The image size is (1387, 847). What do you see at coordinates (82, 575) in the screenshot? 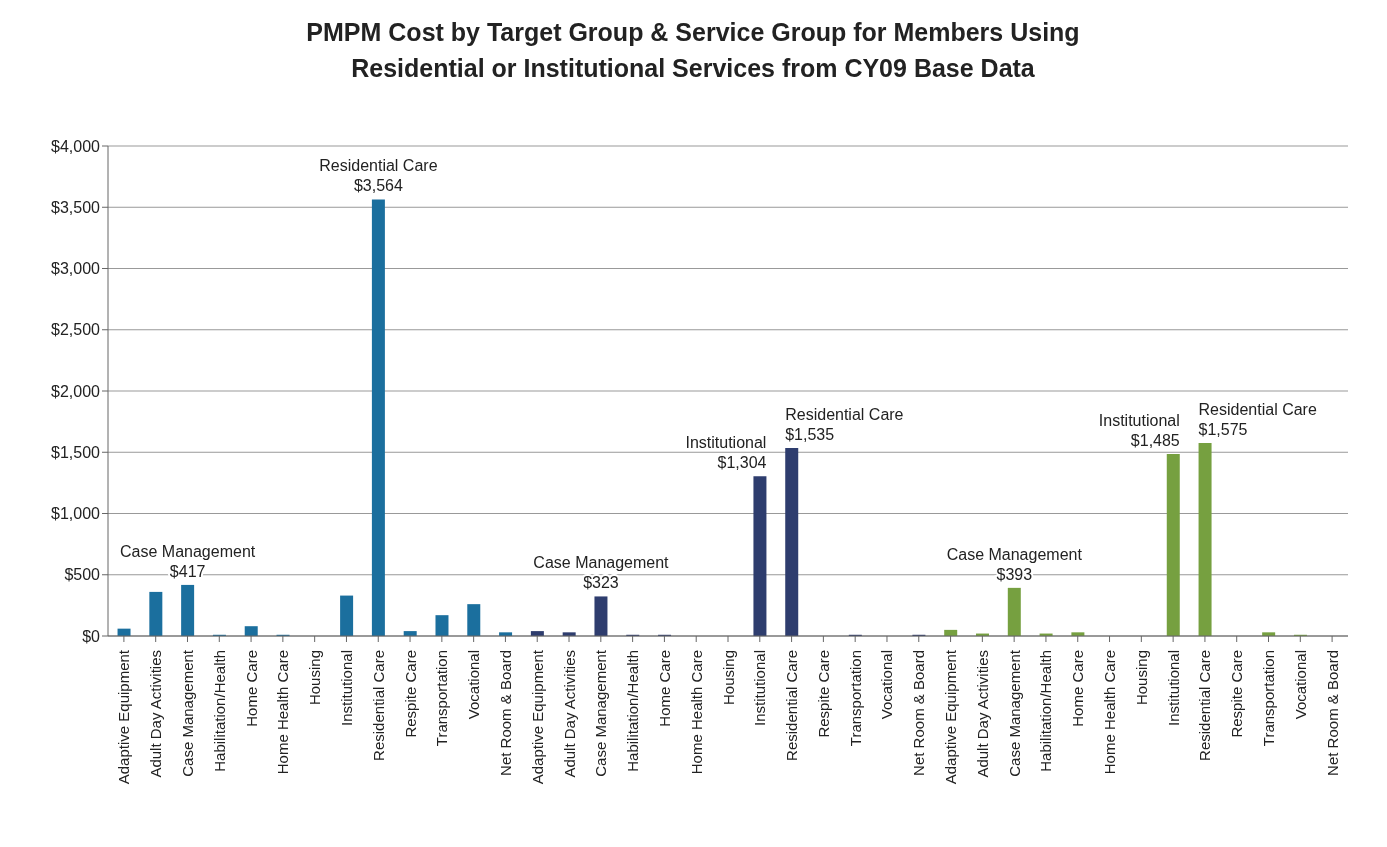
I see `y-tick-label: $500` at bounding box center [82, 575].